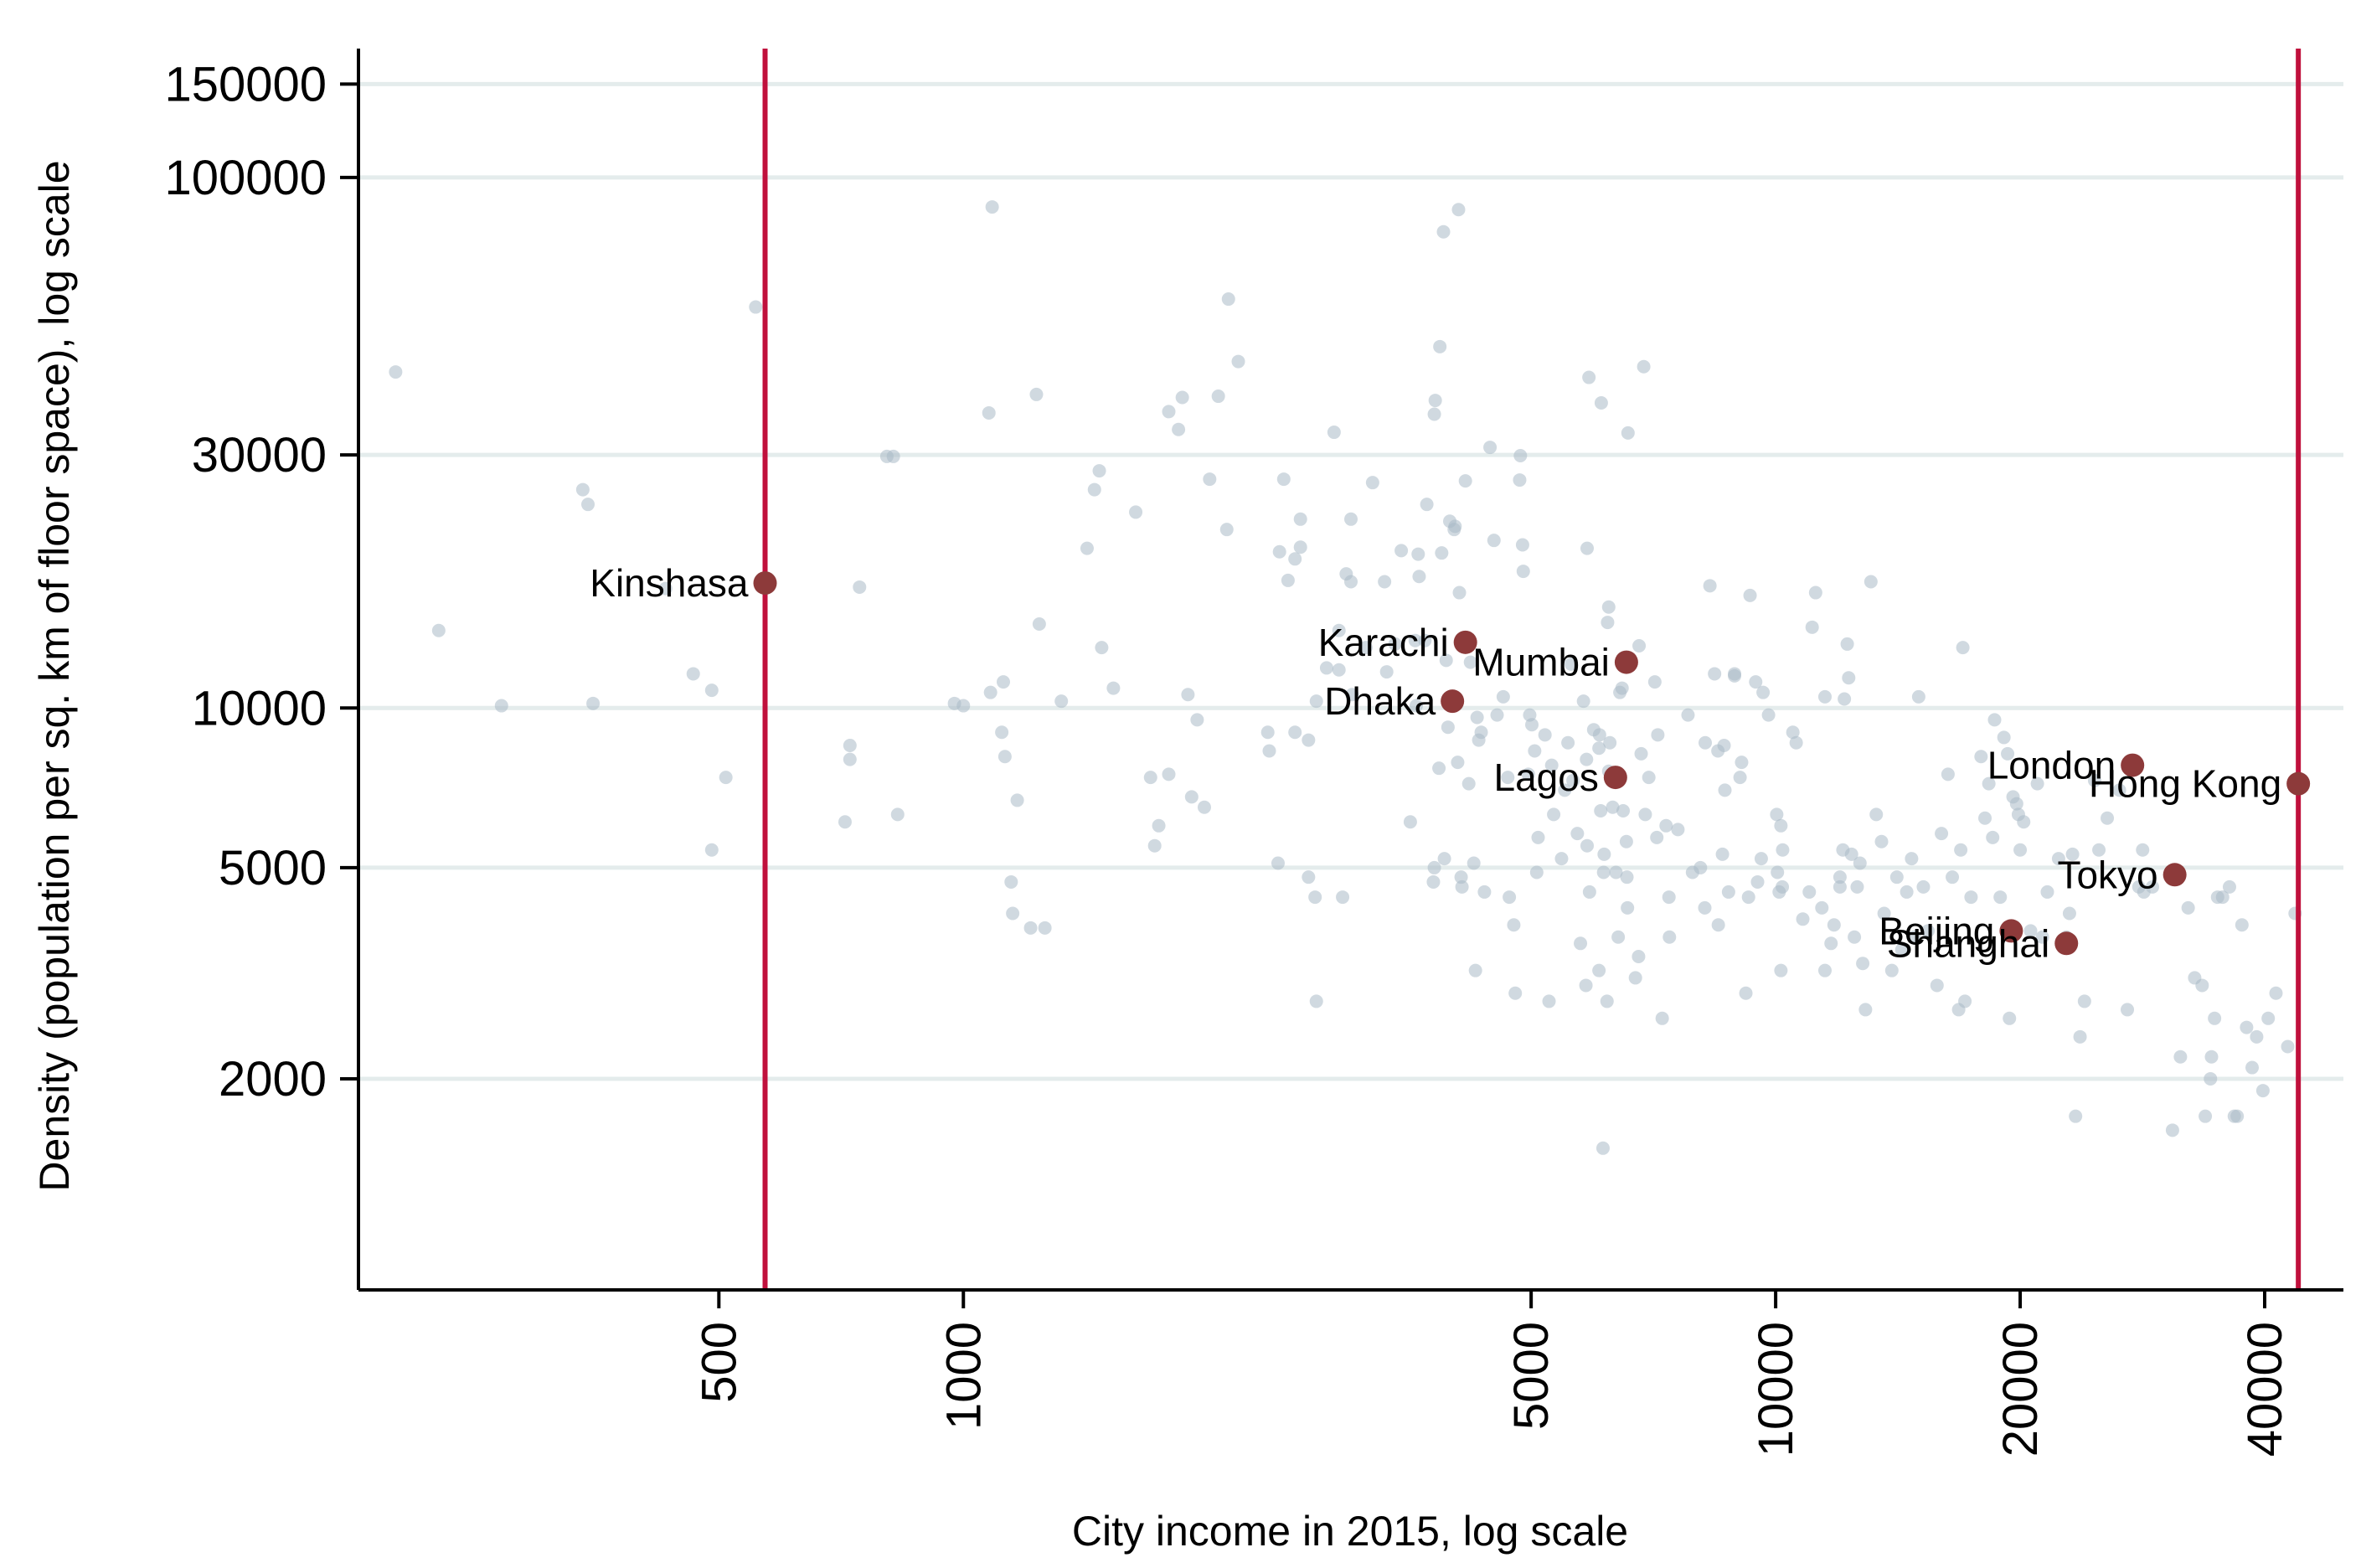 Image resolution: width=2361 pixels, height=1568 pixels. What do you see at coordinates (669, 583) in the screenshot?
I see `highlight-label-kinshasa: Kinshasa` at bounding box center [669, 583].